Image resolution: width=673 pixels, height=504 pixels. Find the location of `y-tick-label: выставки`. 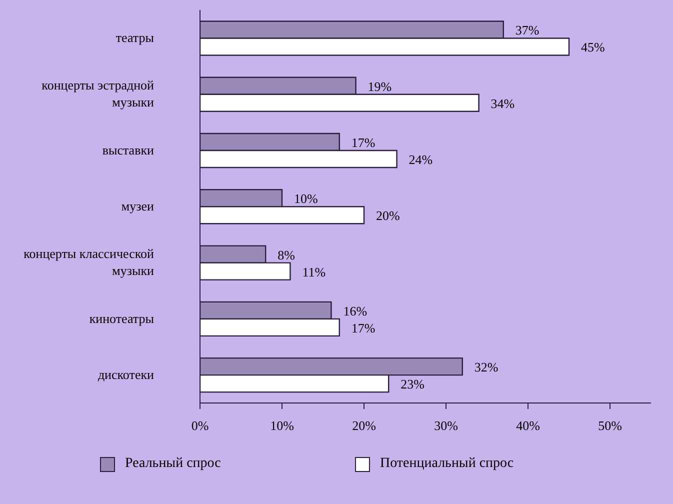

y-tick-label: выставки is located at coordinates (128, 150).